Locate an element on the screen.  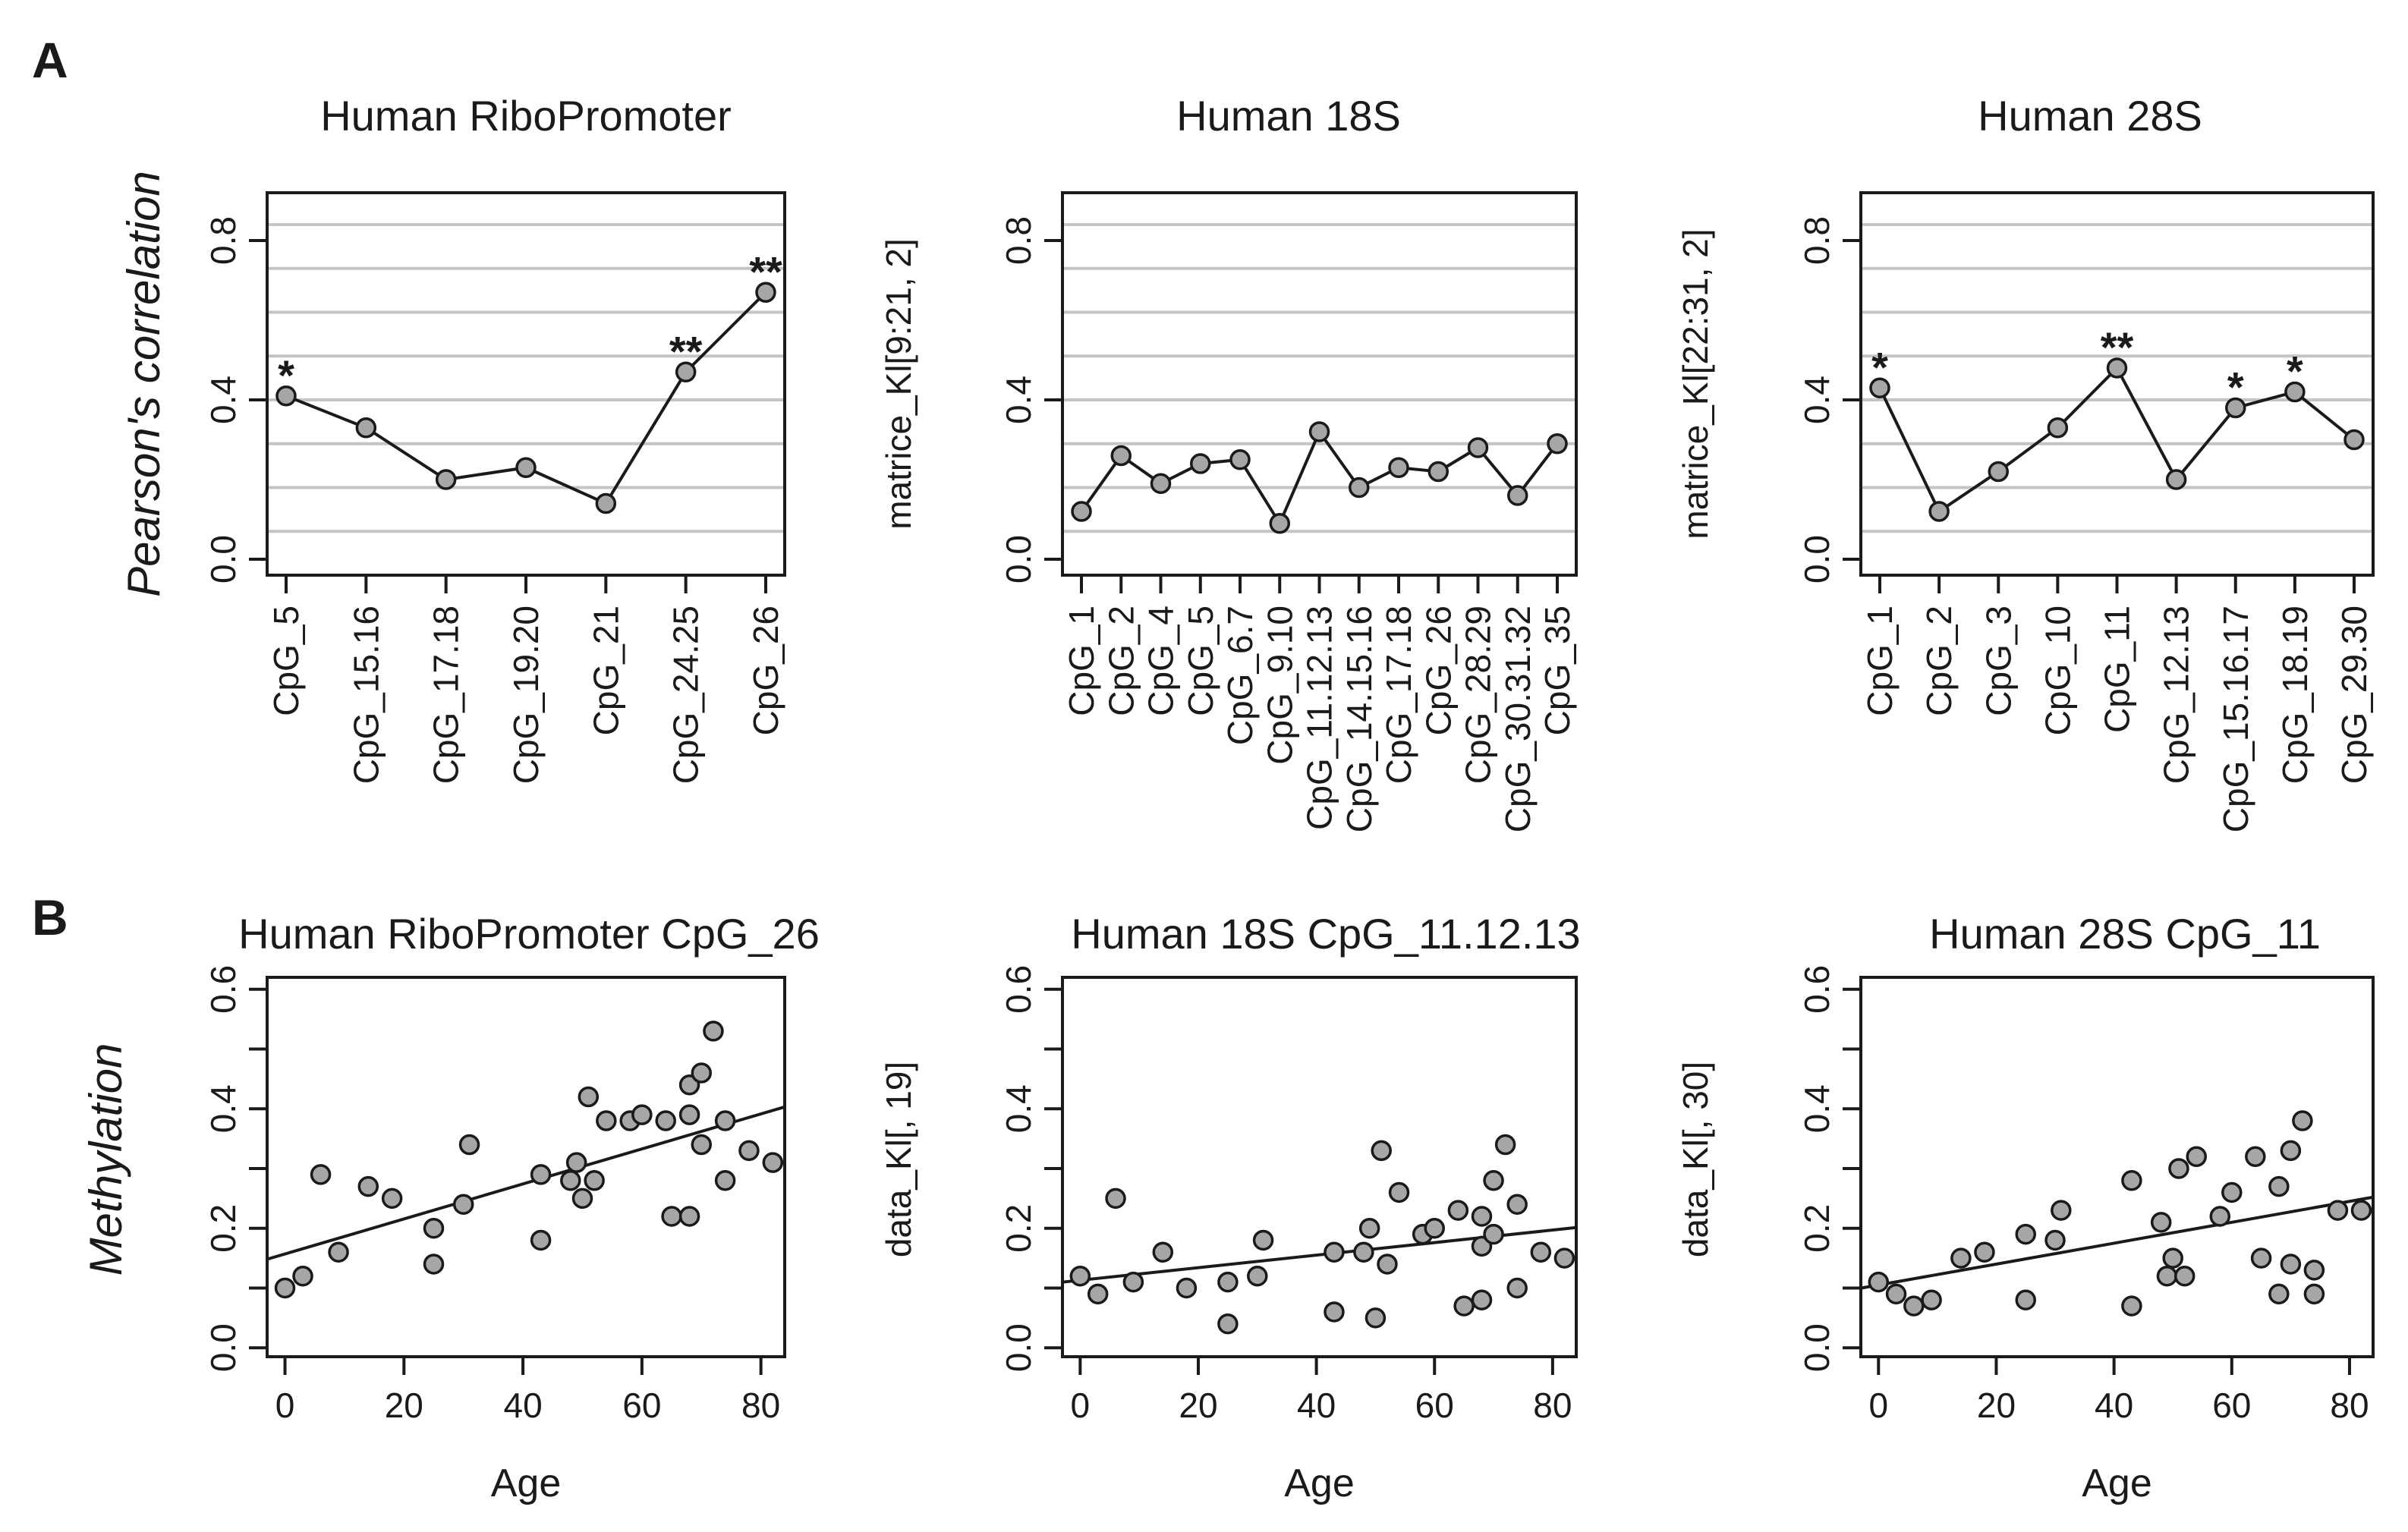
x-tick-label: 80 is located at coordinates (1552, 1405).